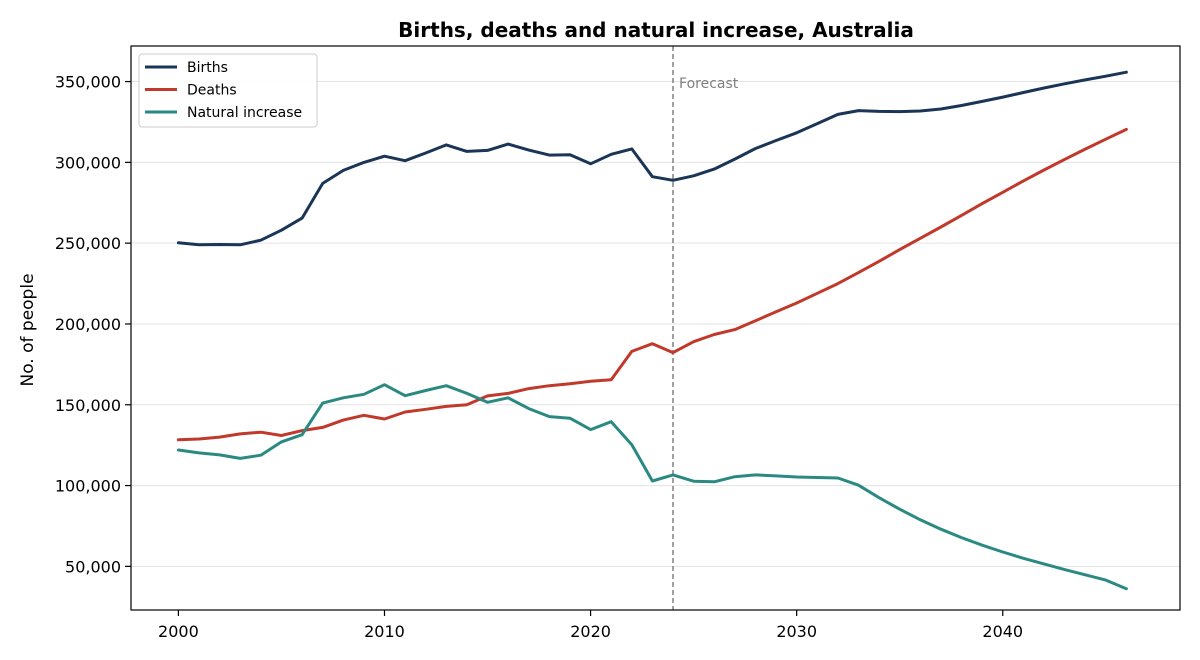  Describe the element at coordinates (88, 243) in the screenshot. I see `y-tick-label: 250,000` at that location.